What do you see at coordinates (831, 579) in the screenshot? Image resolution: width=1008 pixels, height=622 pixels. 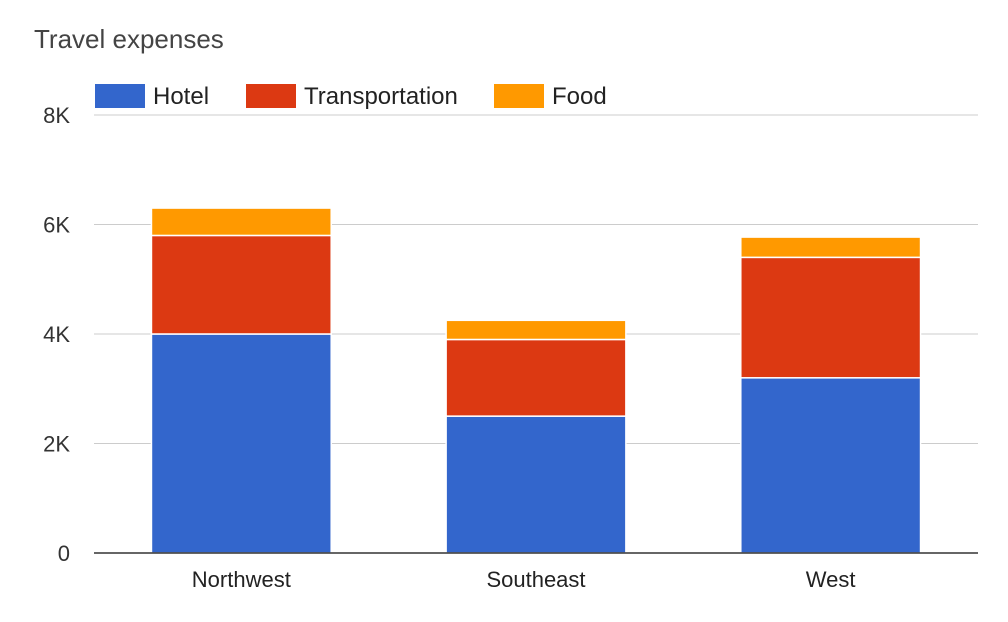 I see `x-tick-label: West` at bounding box center [831, 579].